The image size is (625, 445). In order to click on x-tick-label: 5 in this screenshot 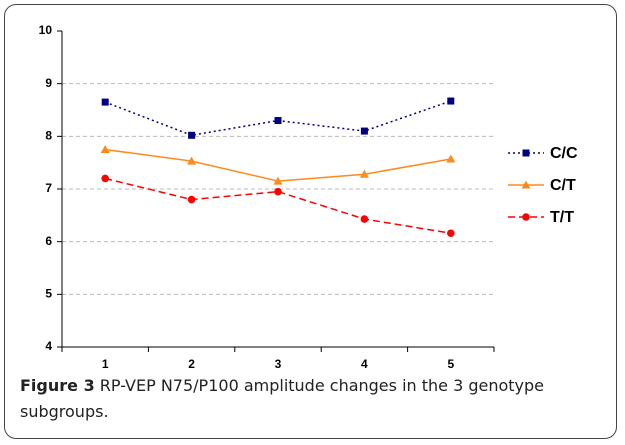, I will do `click(450, 364)`.